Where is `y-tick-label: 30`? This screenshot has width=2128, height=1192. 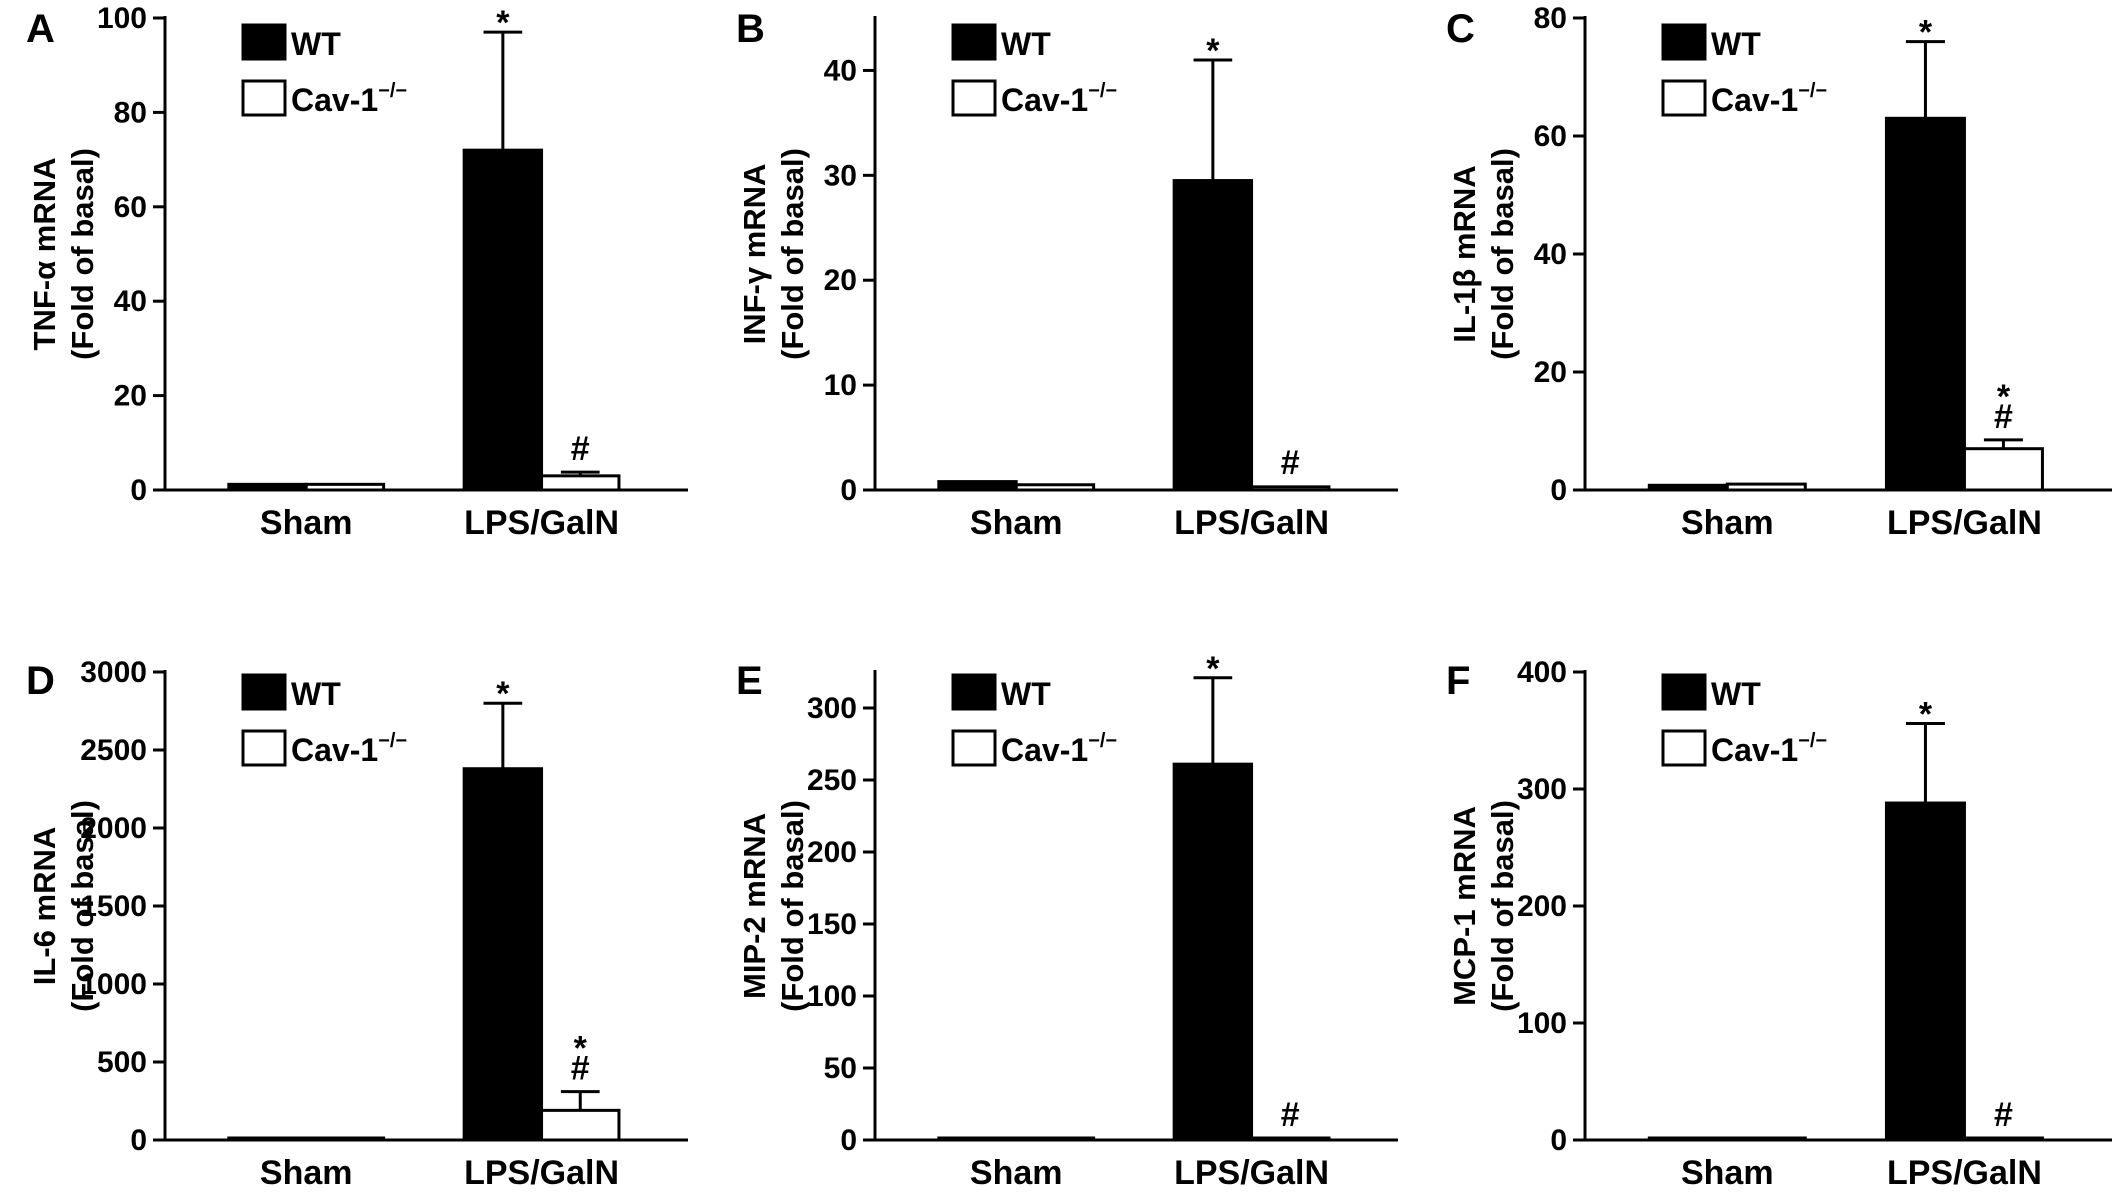
y-tick-label: 30 is located at coordinates (840, 175).